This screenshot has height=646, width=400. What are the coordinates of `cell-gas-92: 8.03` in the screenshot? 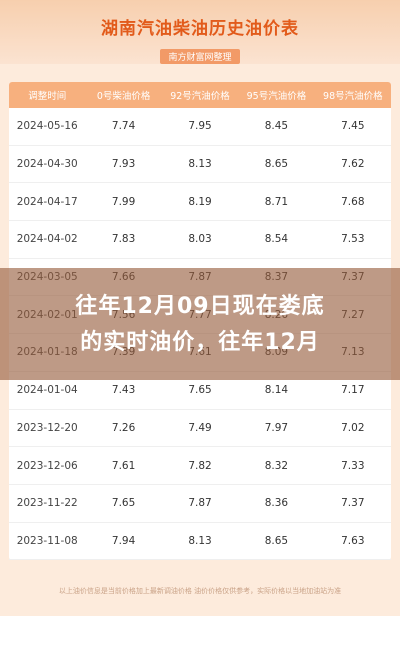 It's located at (200, 239).